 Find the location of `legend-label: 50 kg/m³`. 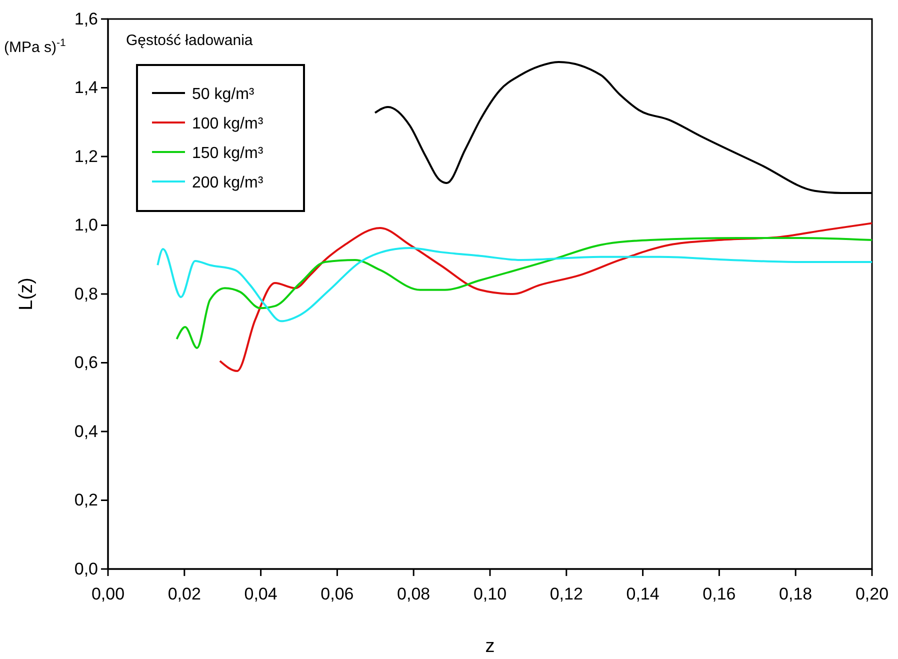

legend-label: 50 kg/m³ is located at coordinates (223, 94).